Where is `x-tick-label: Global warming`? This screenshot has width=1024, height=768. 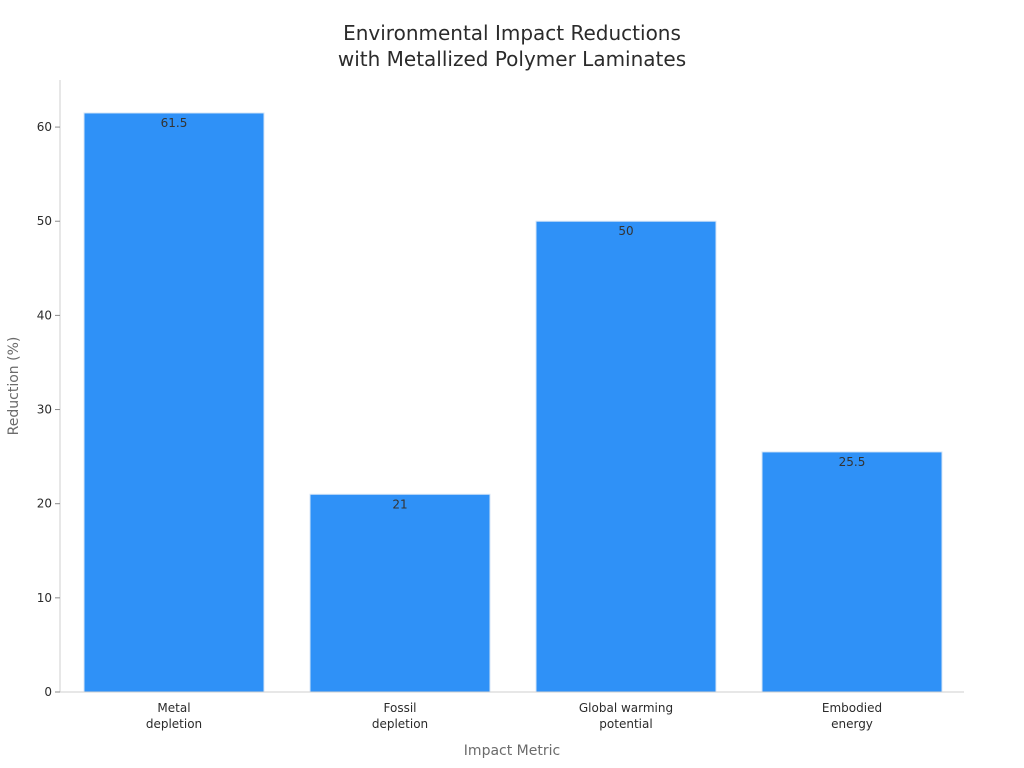
x-tick-label: Global warming is located at coordinates (626, 708).